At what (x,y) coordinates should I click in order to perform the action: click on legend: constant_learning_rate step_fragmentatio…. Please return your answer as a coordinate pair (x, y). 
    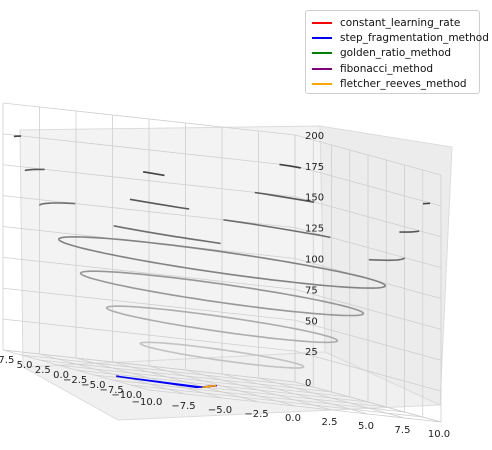
    Looking at the image, I should click on (397, 52).